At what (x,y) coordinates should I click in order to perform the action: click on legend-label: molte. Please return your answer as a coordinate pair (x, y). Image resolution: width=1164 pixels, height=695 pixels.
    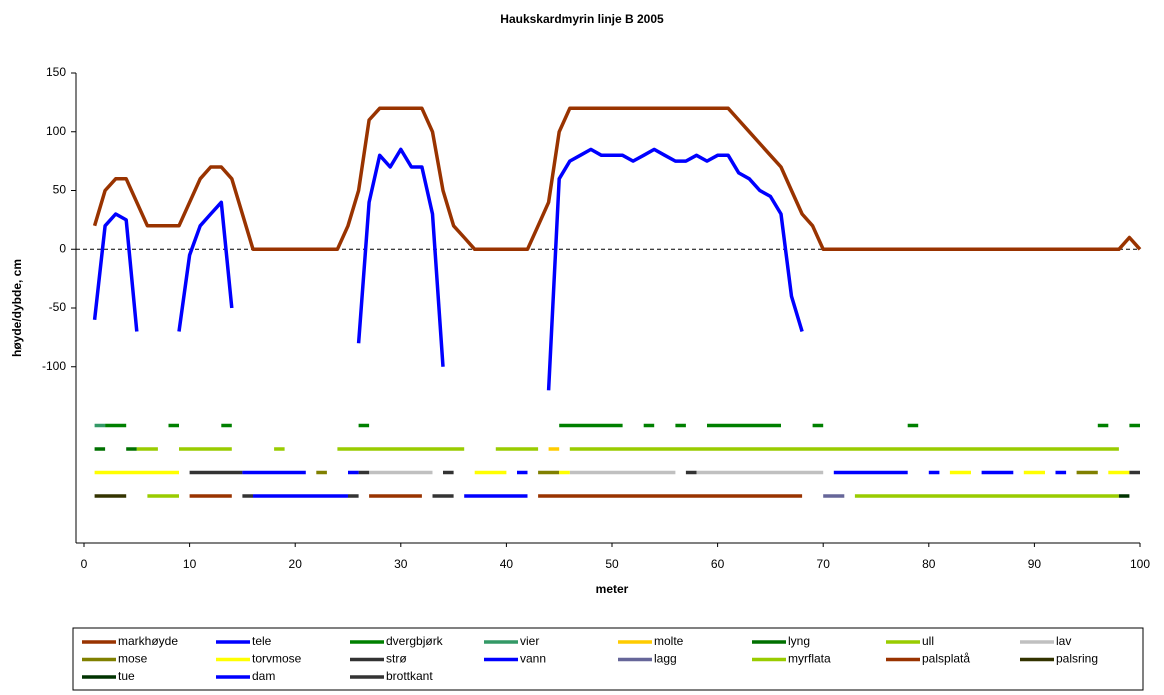
    Looking at the image, I should click on (669, 641).